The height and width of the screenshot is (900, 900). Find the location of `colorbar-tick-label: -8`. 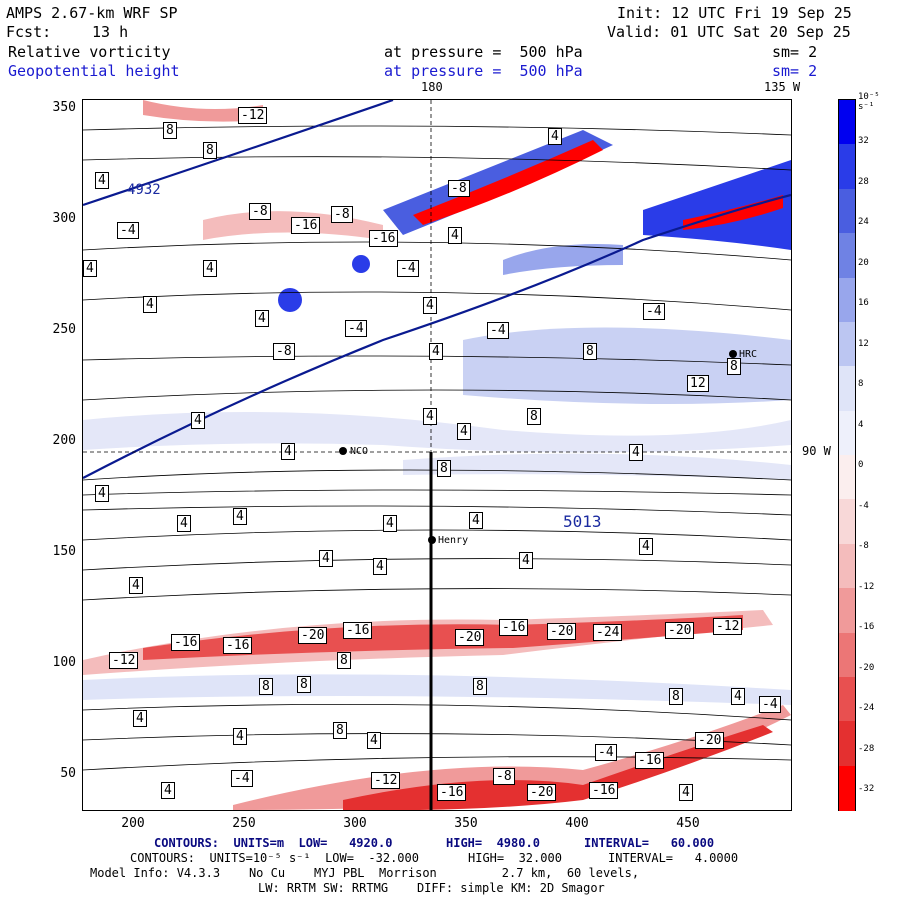

colorbar-tick-label: -8 is located at coordinates (863, 546).